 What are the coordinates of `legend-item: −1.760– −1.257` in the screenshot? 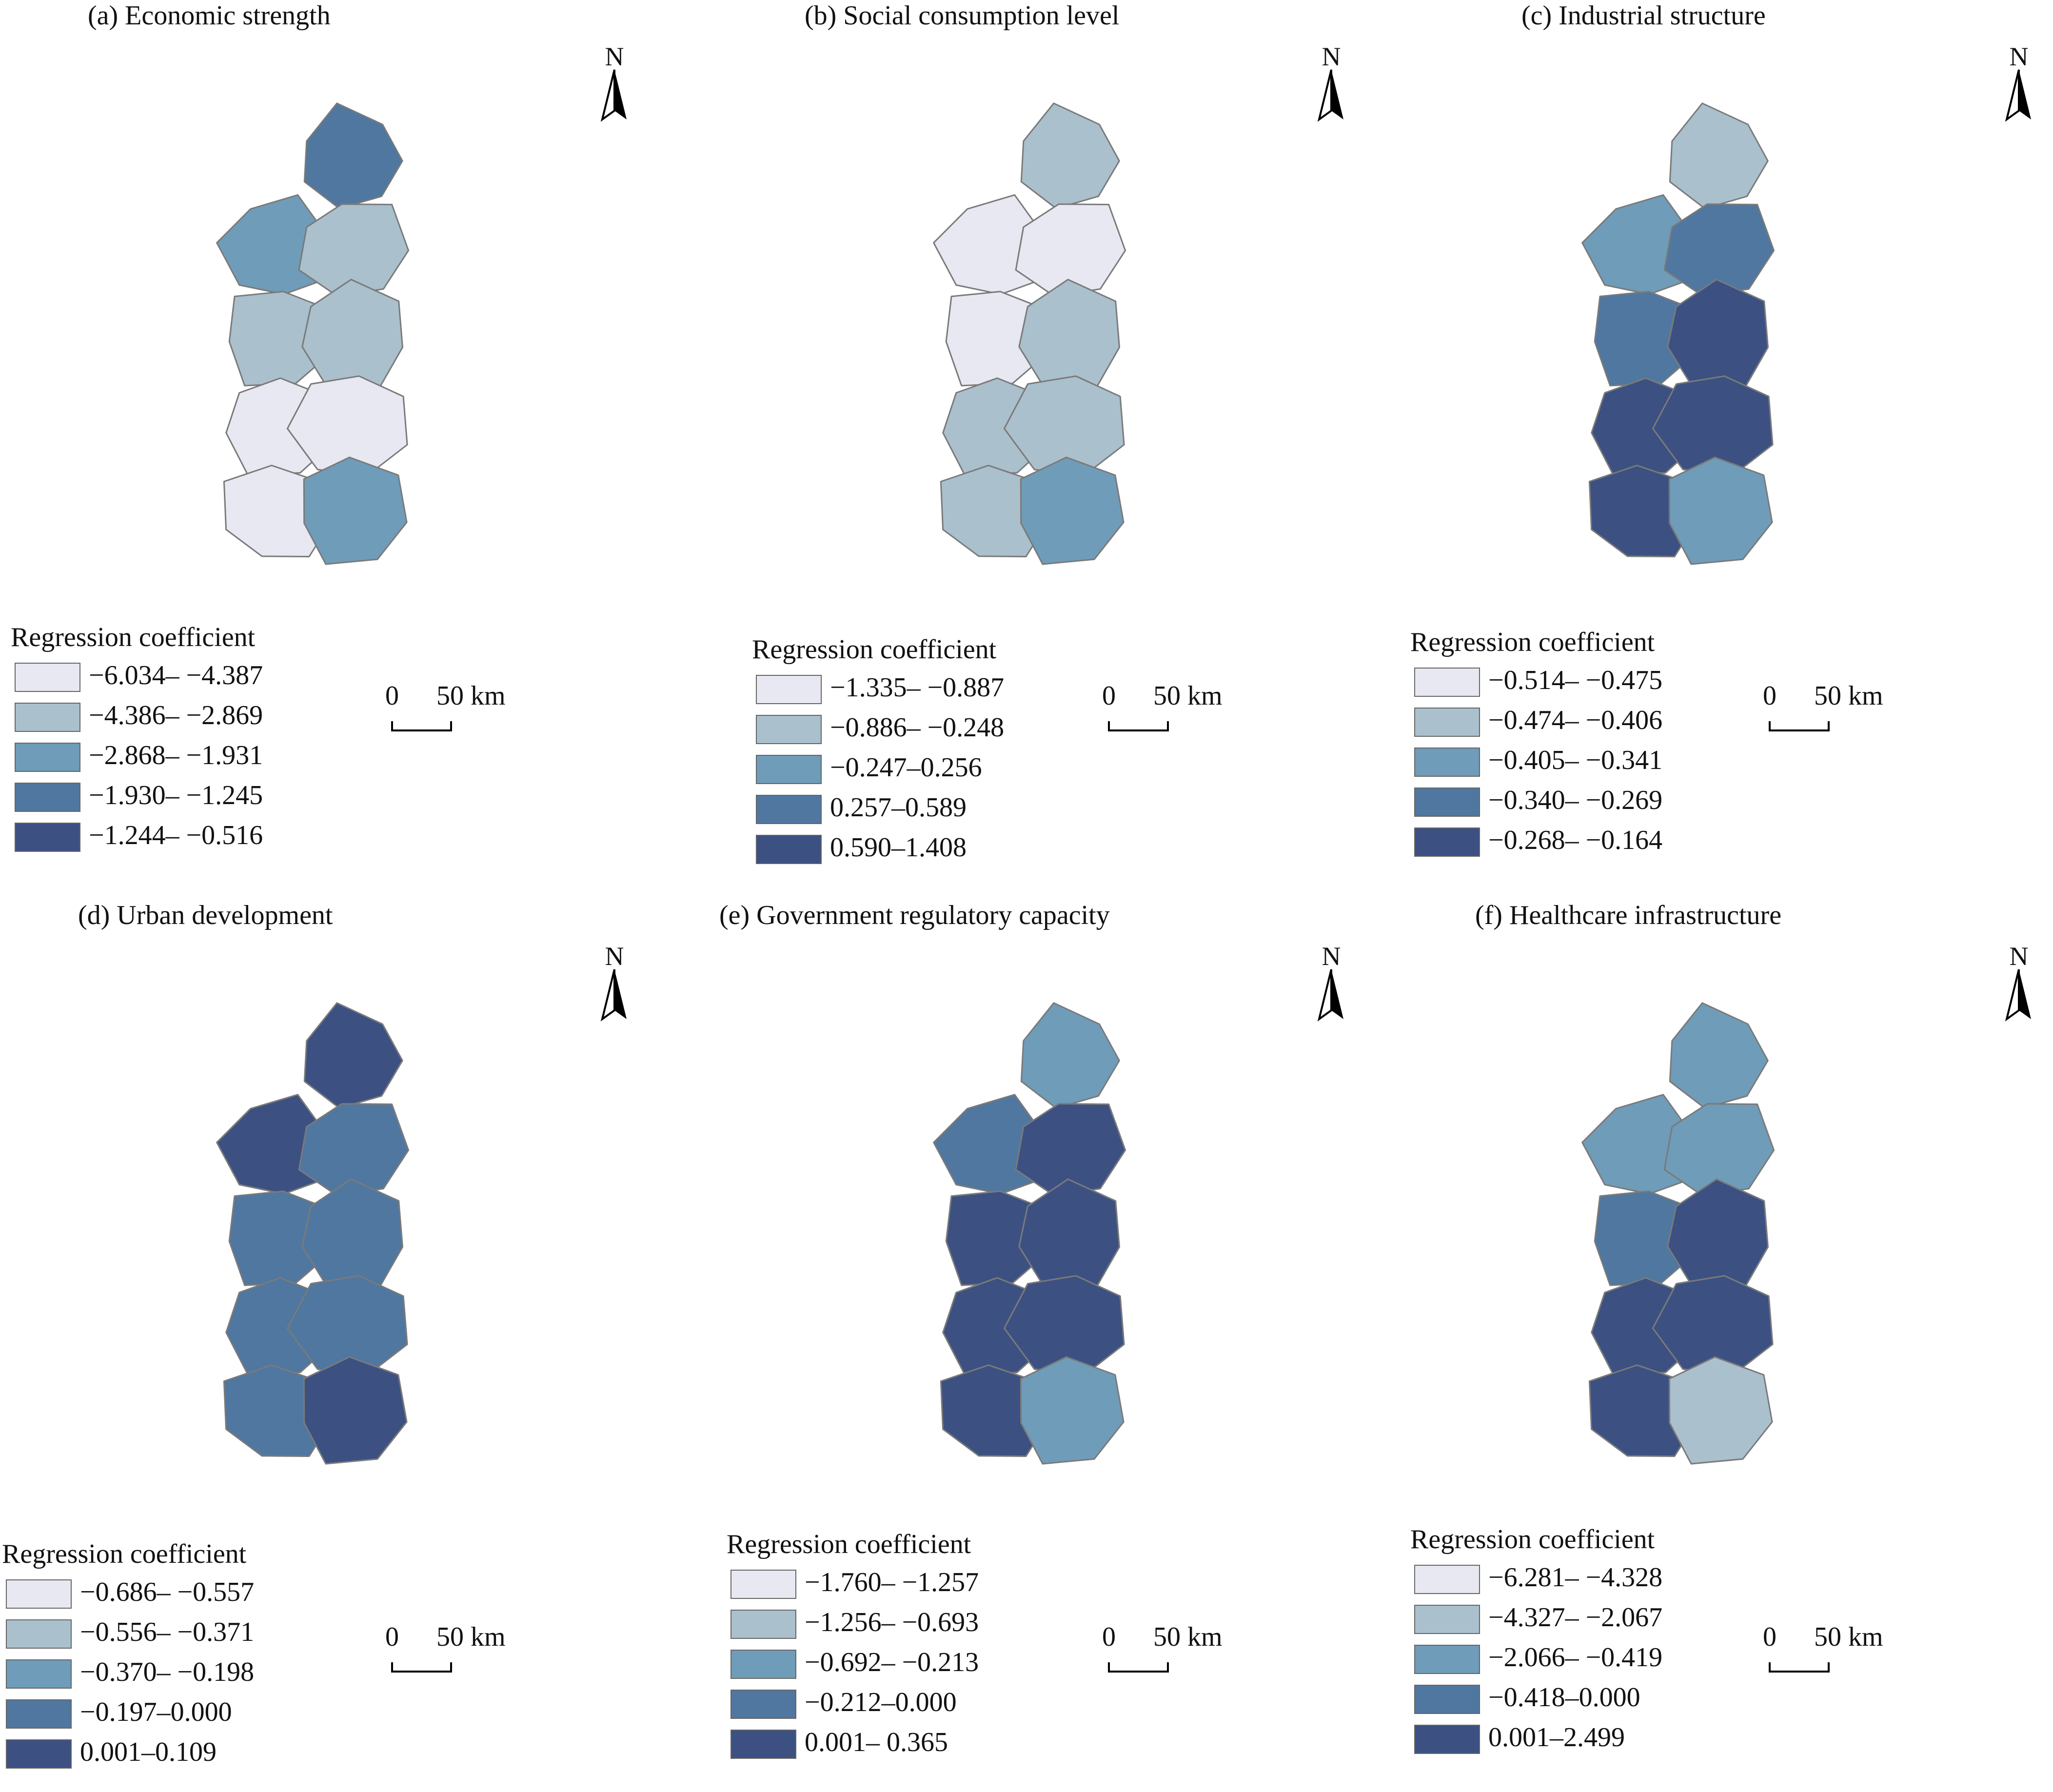 It's located at (898, 1584).